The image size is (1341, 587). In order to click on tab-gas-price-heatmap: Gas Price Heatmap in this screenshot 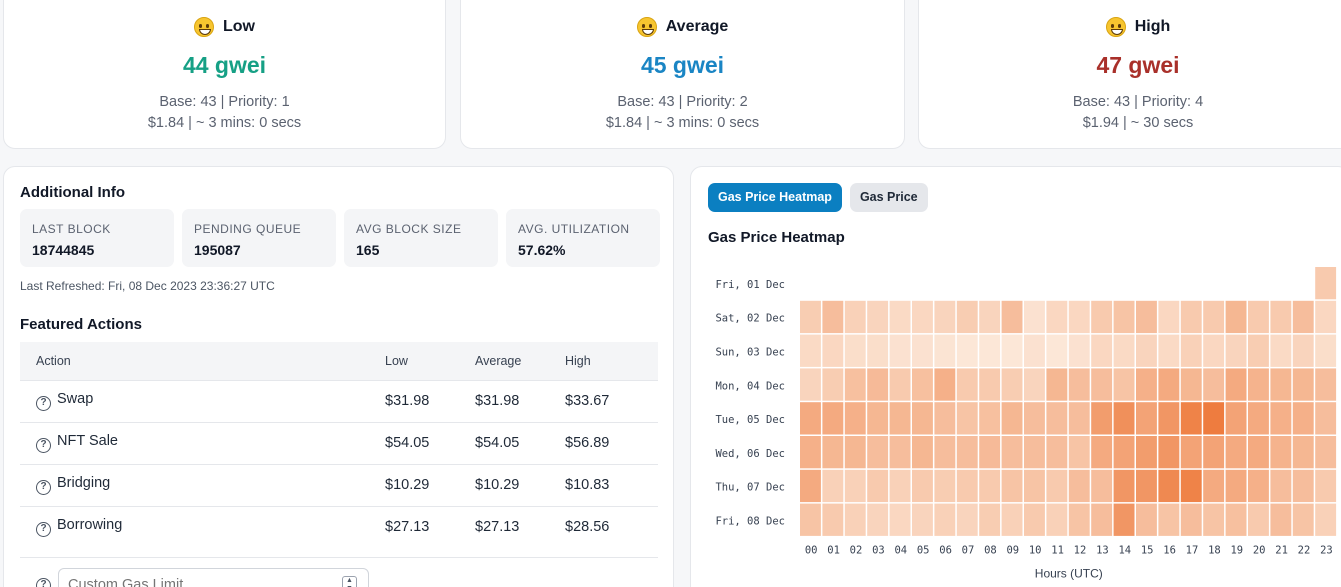, I will do `click(775, 197)`.